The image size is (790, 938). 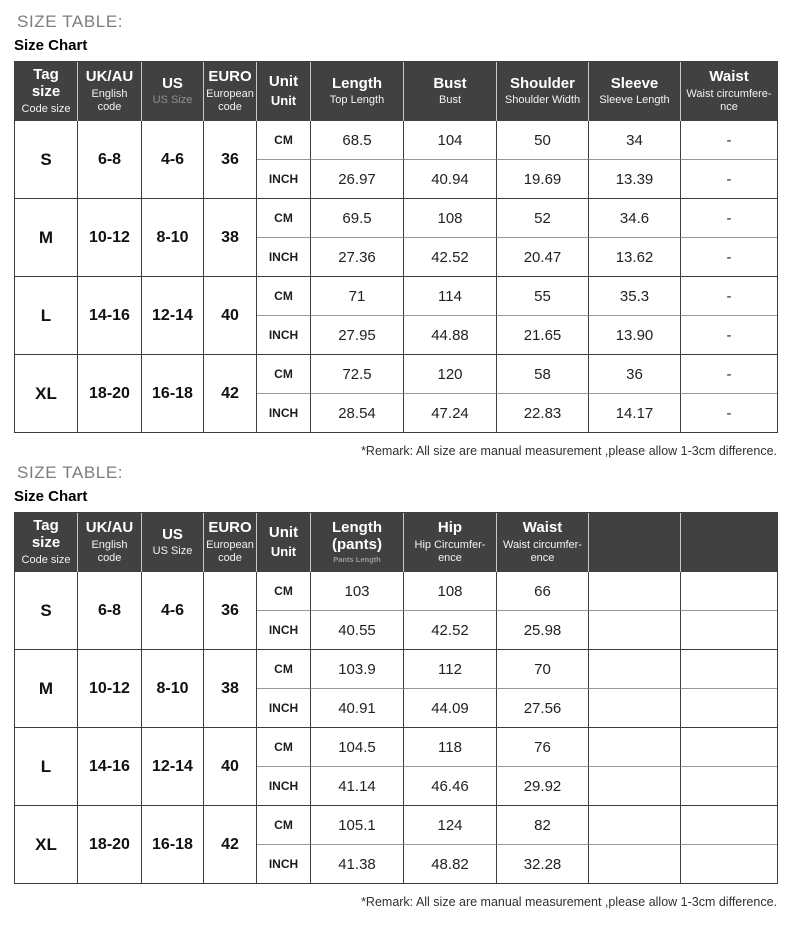 I want to click on shoulder-inch-cell: 19.69, so click(x=543, y=179).